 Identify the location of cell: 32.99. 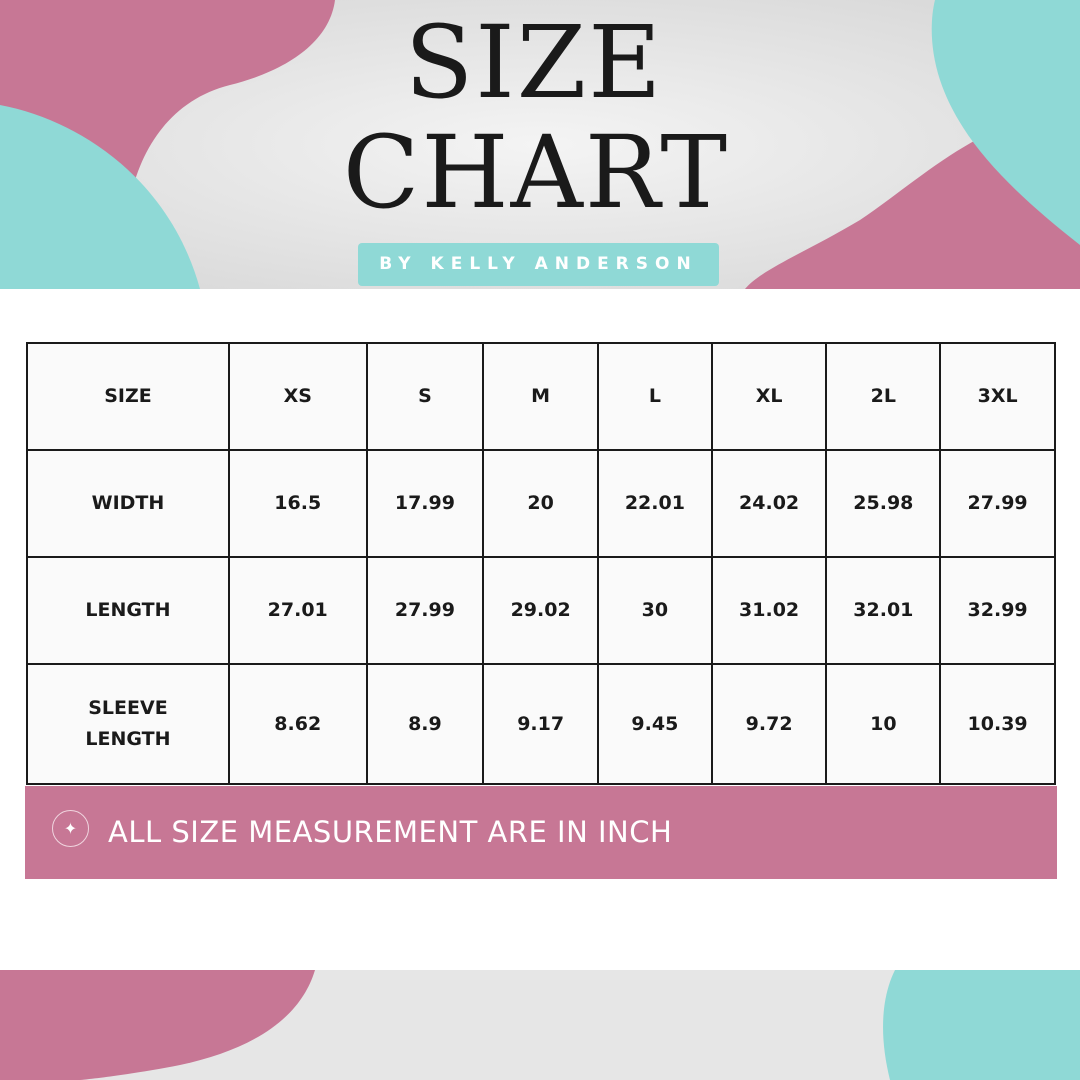
(997, 610).